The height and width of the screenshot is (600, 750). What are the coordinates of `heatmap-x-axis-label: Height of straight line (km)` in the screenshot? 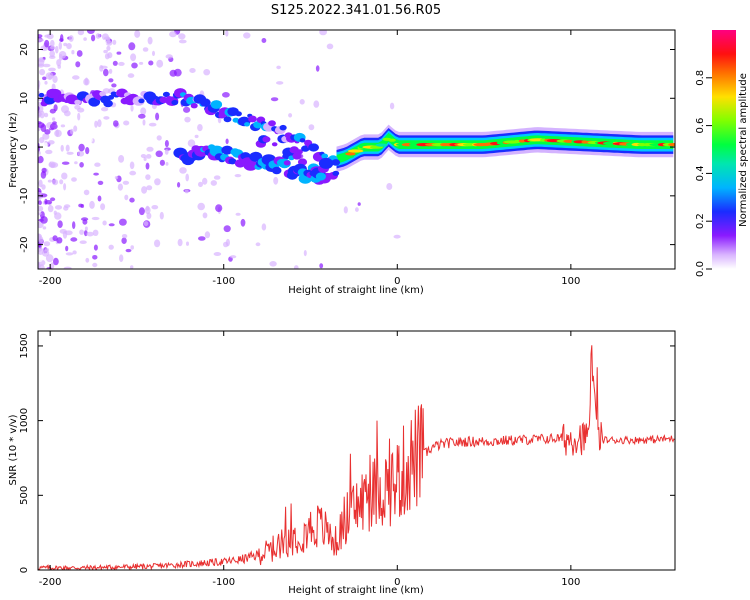 It's located at (356, 290).